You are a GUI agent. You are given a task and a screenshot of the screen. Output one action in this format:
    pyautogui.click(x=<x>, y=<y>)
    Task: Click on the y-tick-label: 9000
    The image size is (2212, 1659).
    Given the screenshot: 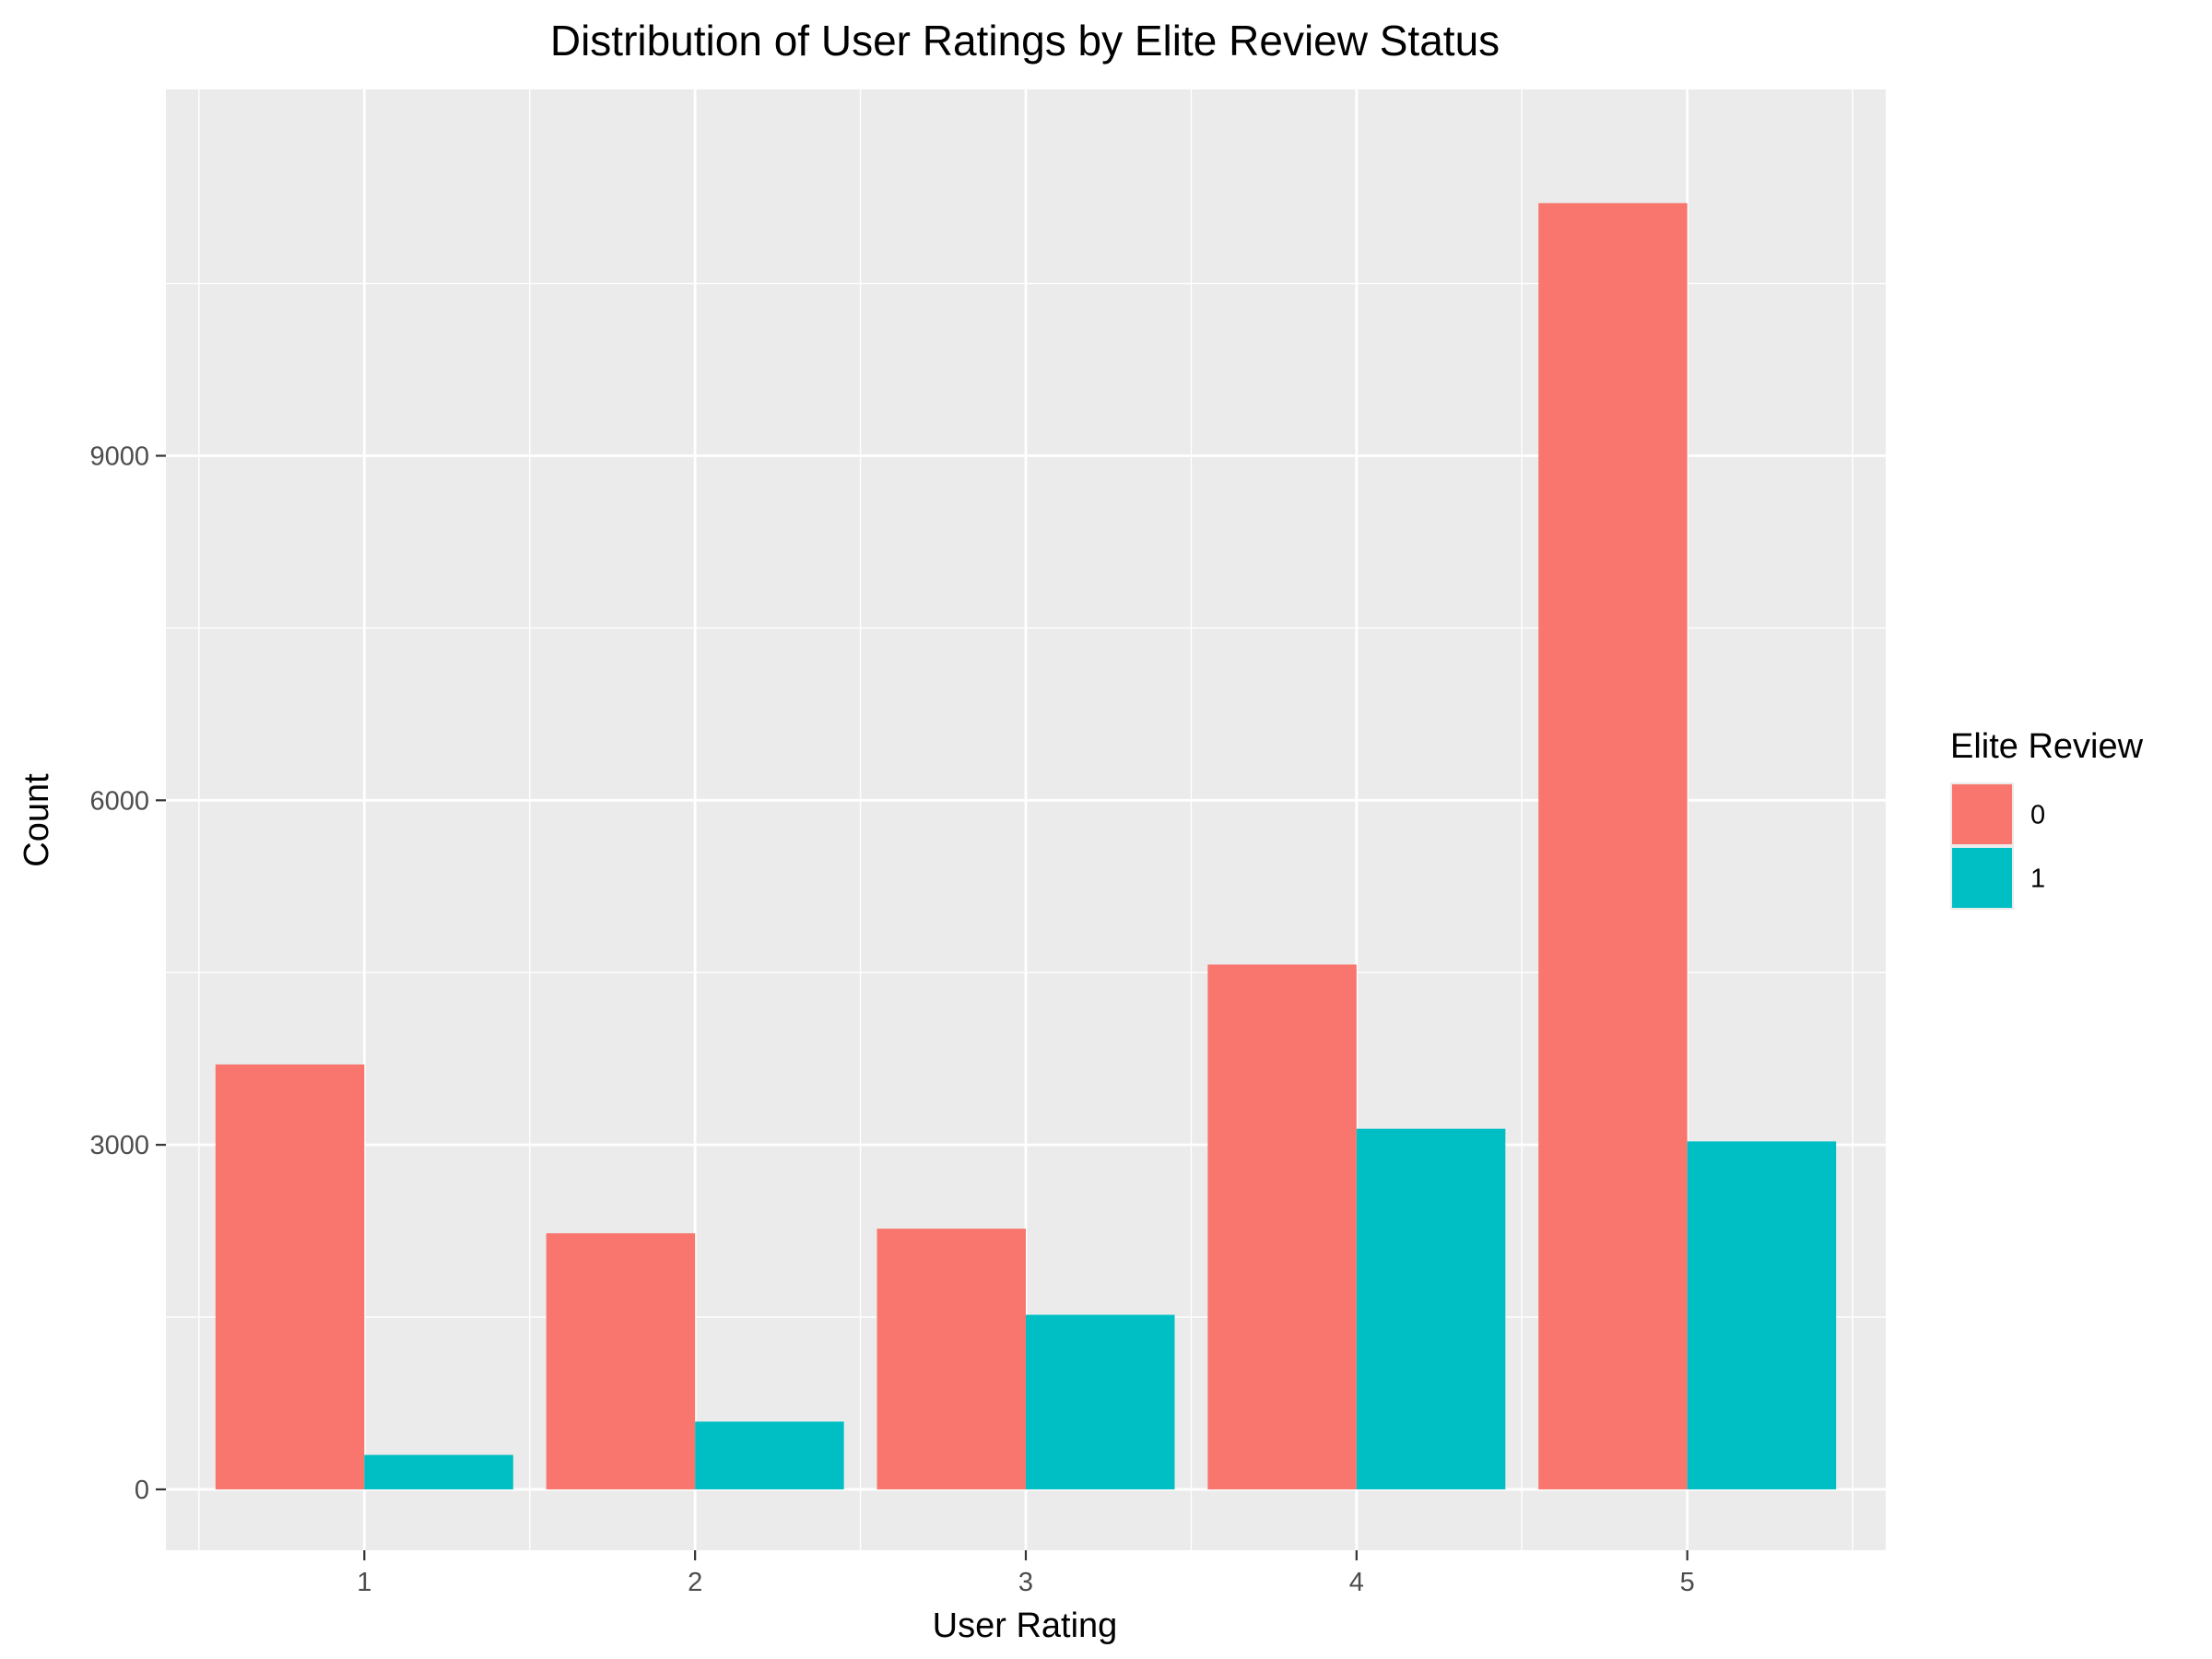 What is the action you would take?
    pyautogui.click(x=119, y=456)
    